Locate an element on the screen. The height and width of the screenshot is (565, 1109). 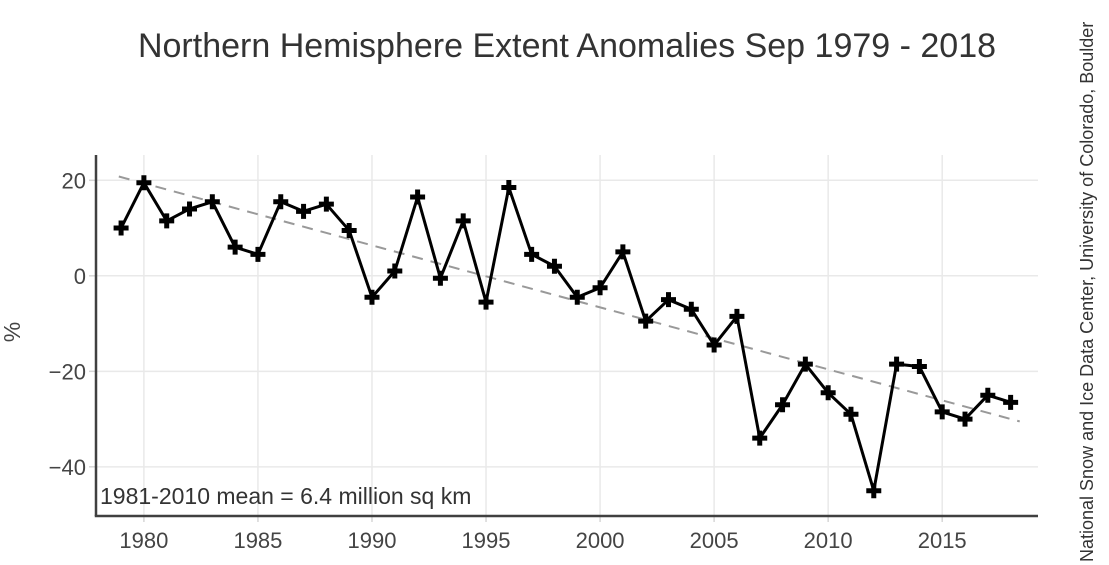
svg-text: 2000 is located at coordinates (600, 540).